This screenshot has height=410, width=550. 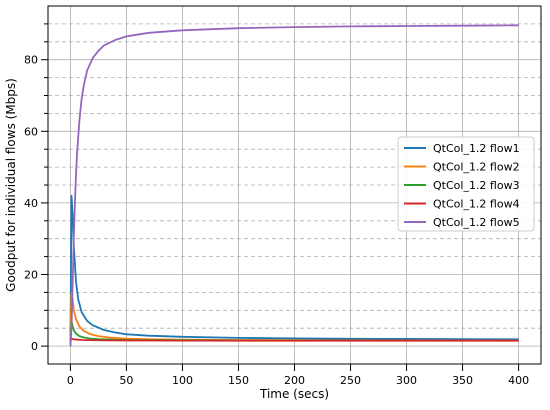 What do you see at coordinates (294, 339) in the screenshot?
I see `series-line-qtcol-1-2-flow4` at bounding box center [294, 339].